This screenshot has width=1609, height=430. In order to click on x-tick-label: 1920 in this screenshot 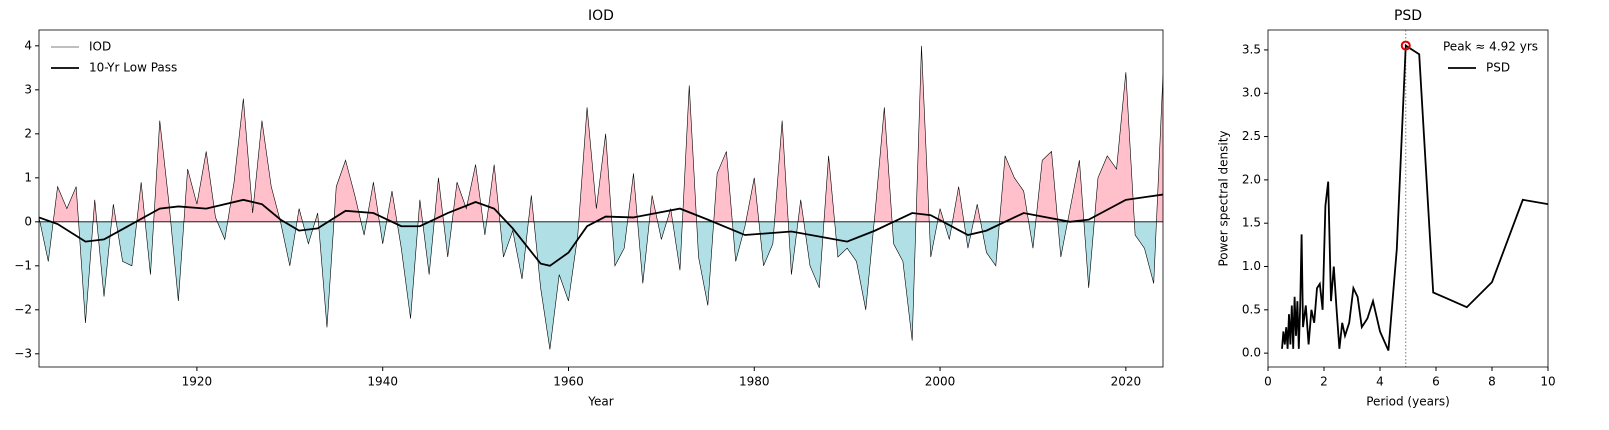, I will do `click(197, 382)`.